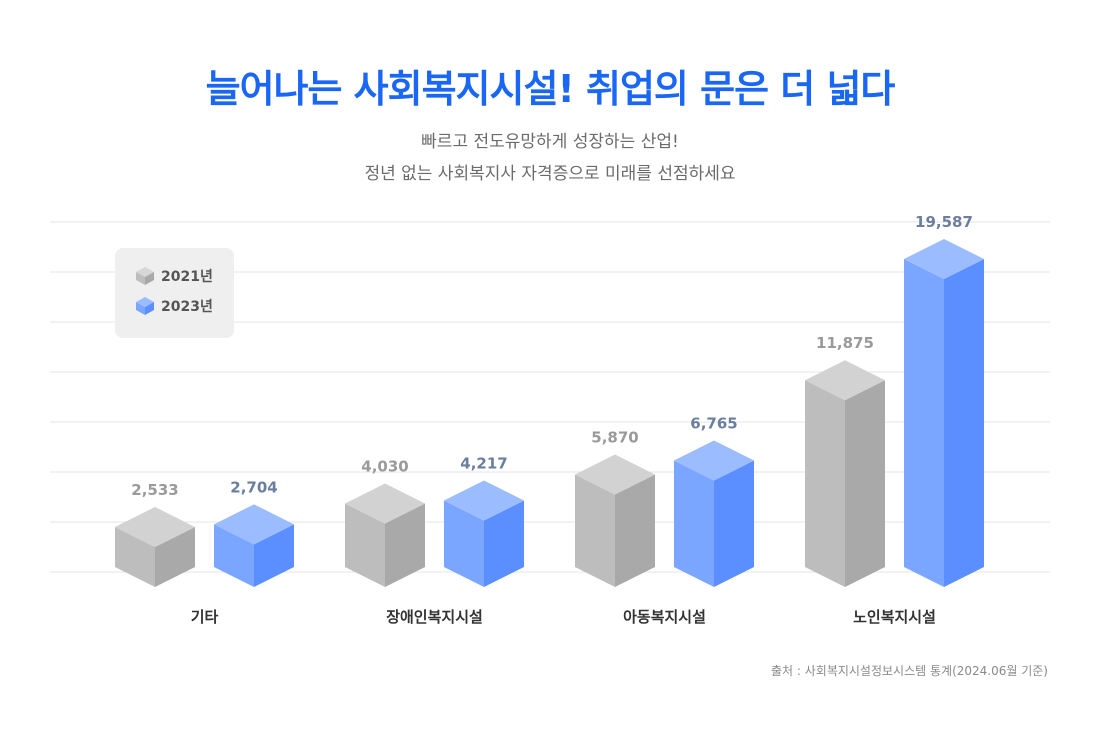 Image resolution: width=1100 pixels, height=748 pixels. I want to click on bar-2023년-장애인복지시설, so click(484, 533).